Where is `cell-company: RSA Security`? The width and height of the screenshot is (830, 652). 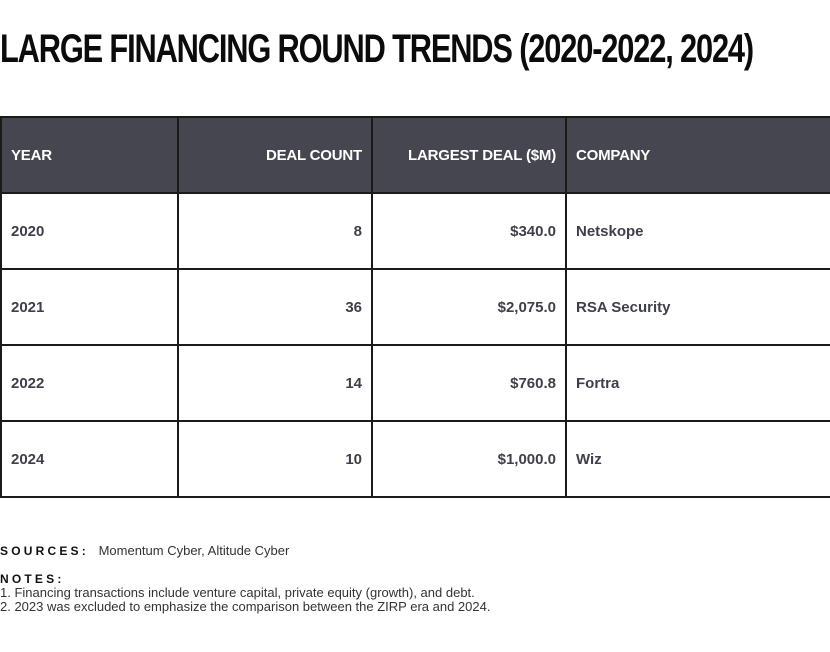 cell-company: RSA Security is located at coordinates (697, 307).